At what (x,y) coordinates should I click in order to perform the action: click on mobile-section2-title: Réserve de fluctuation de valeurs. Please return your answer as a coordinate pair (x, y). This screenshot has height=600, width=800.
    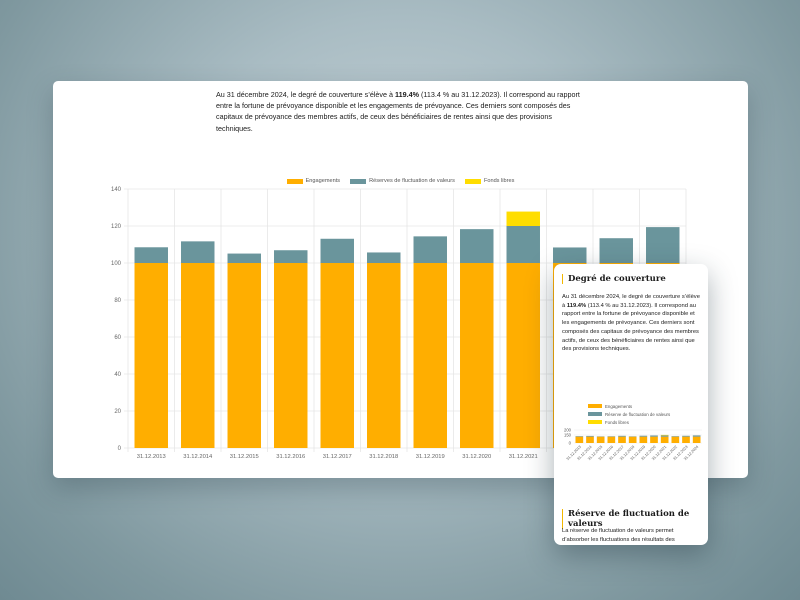
    Looking at the image, I should click on (635, 519).